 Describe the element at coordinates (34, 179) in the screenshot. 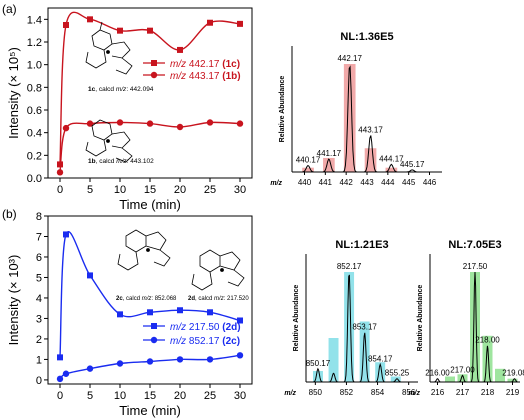

I see `y-tick-label: 0.0` at that location.